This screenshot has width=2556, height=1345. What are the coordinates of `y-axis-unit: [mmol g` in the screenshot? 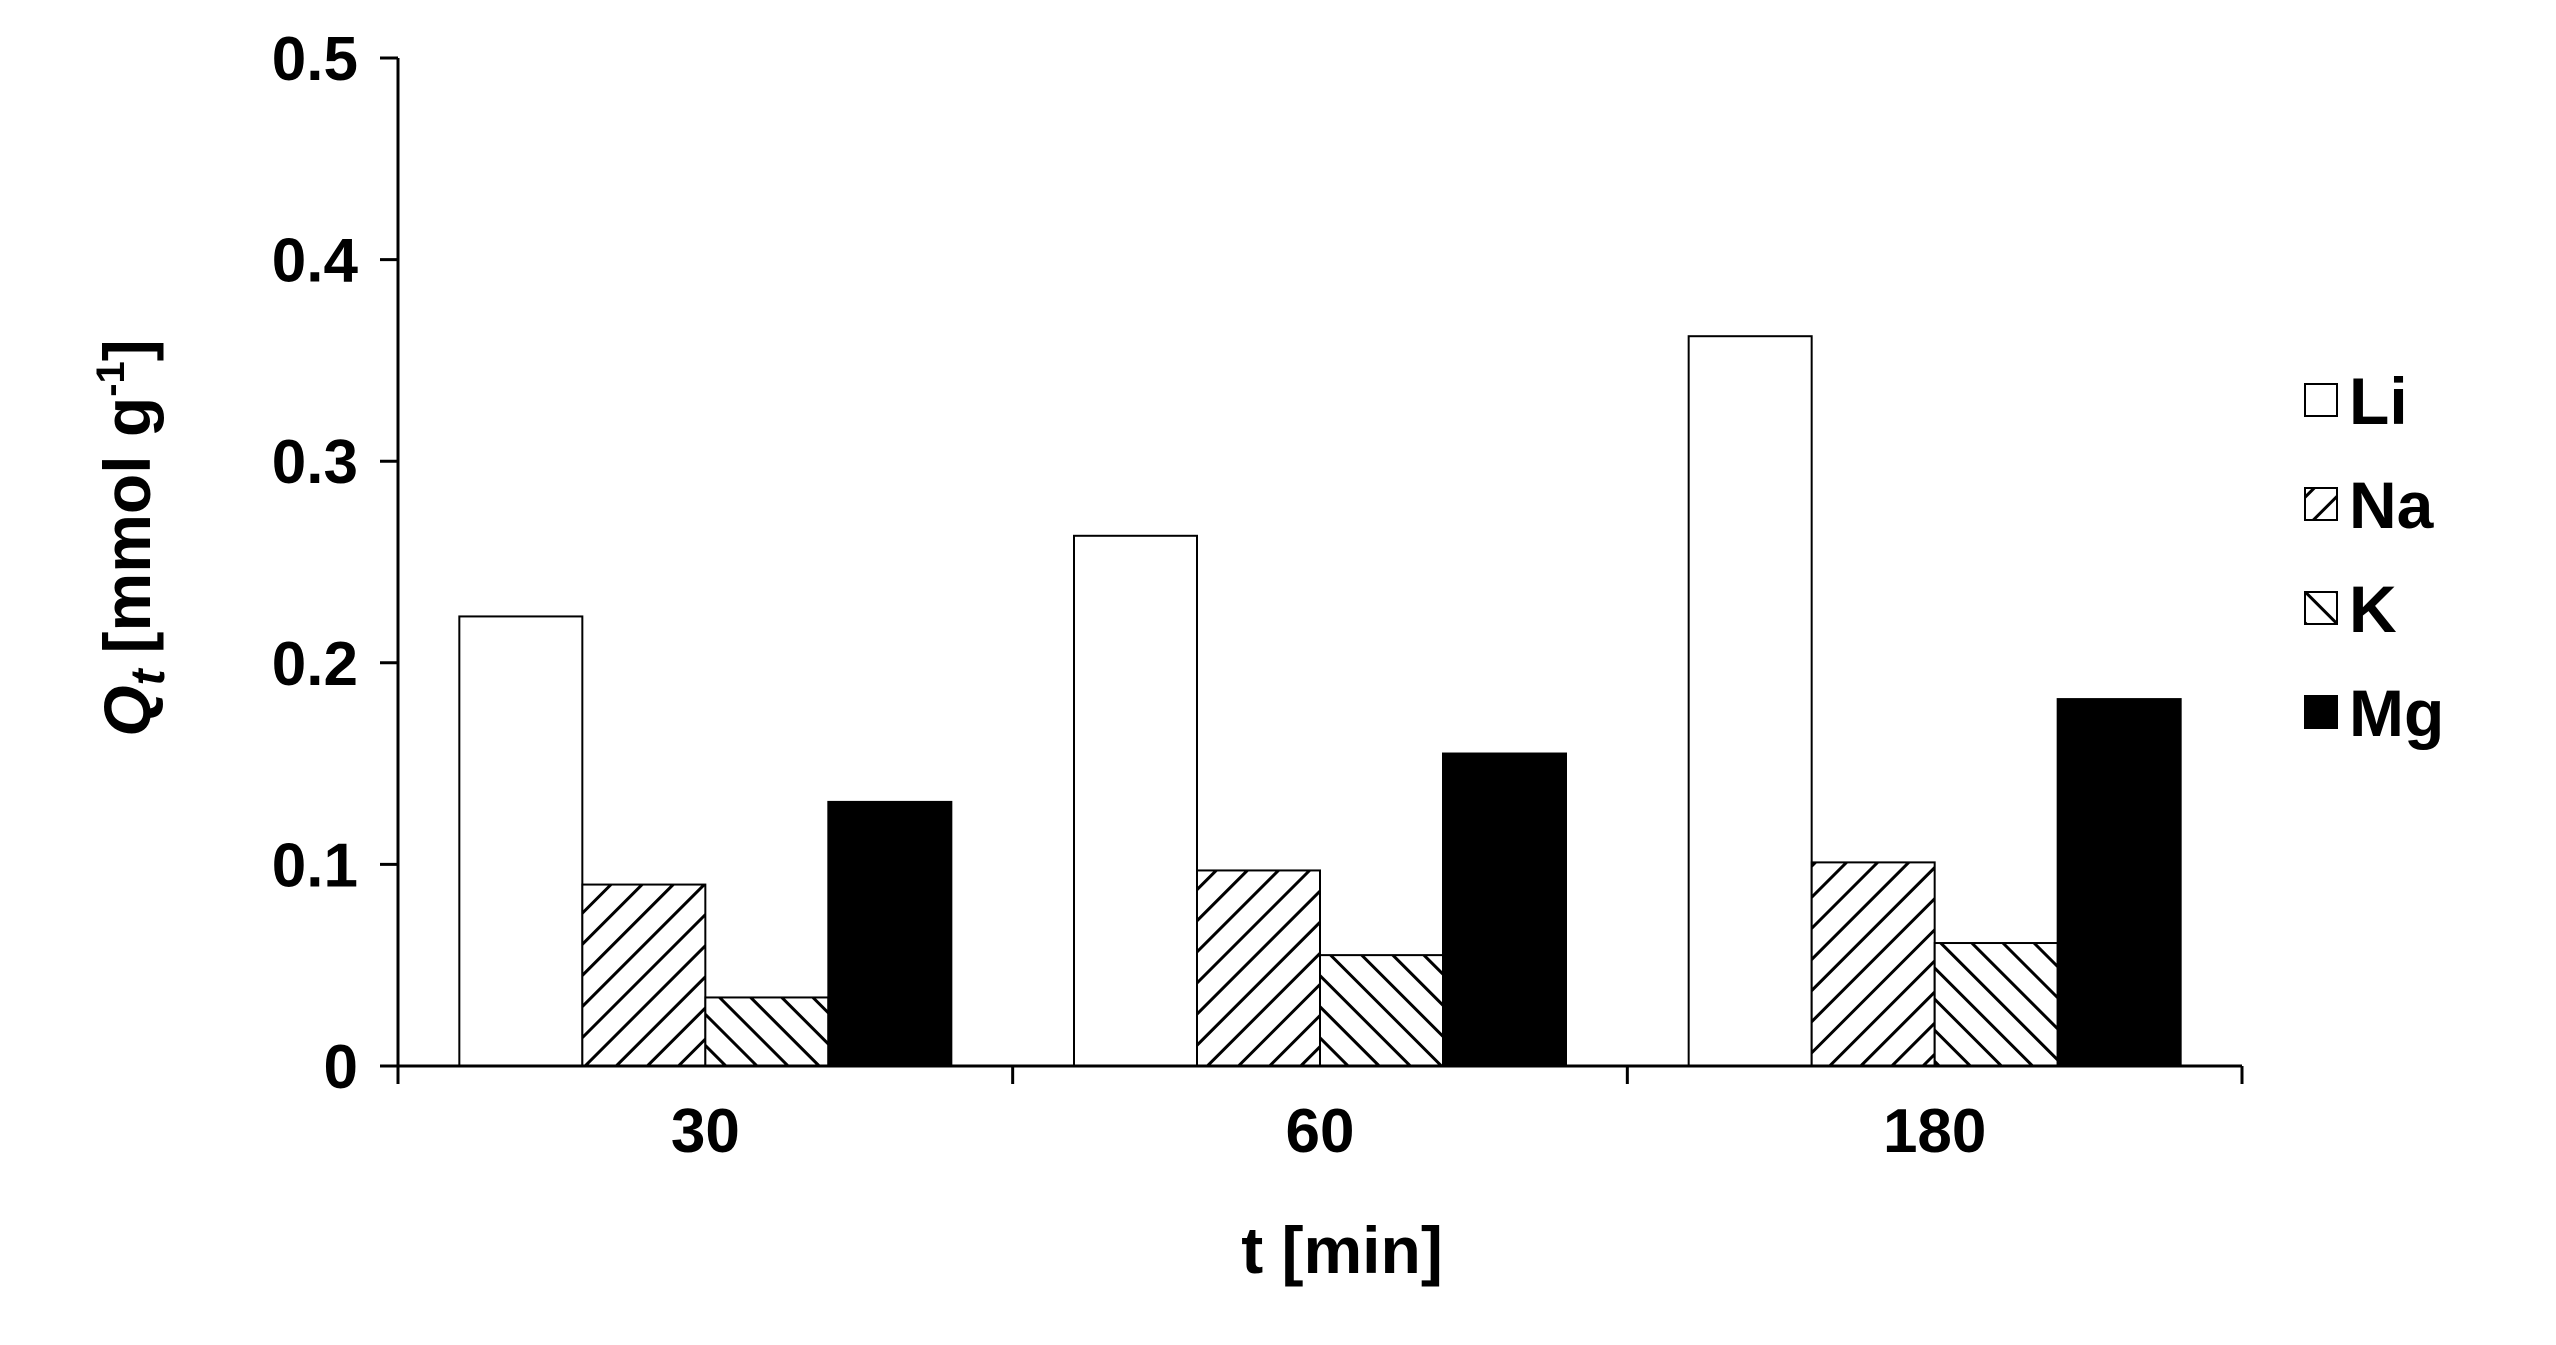 It's located at (127, 525).